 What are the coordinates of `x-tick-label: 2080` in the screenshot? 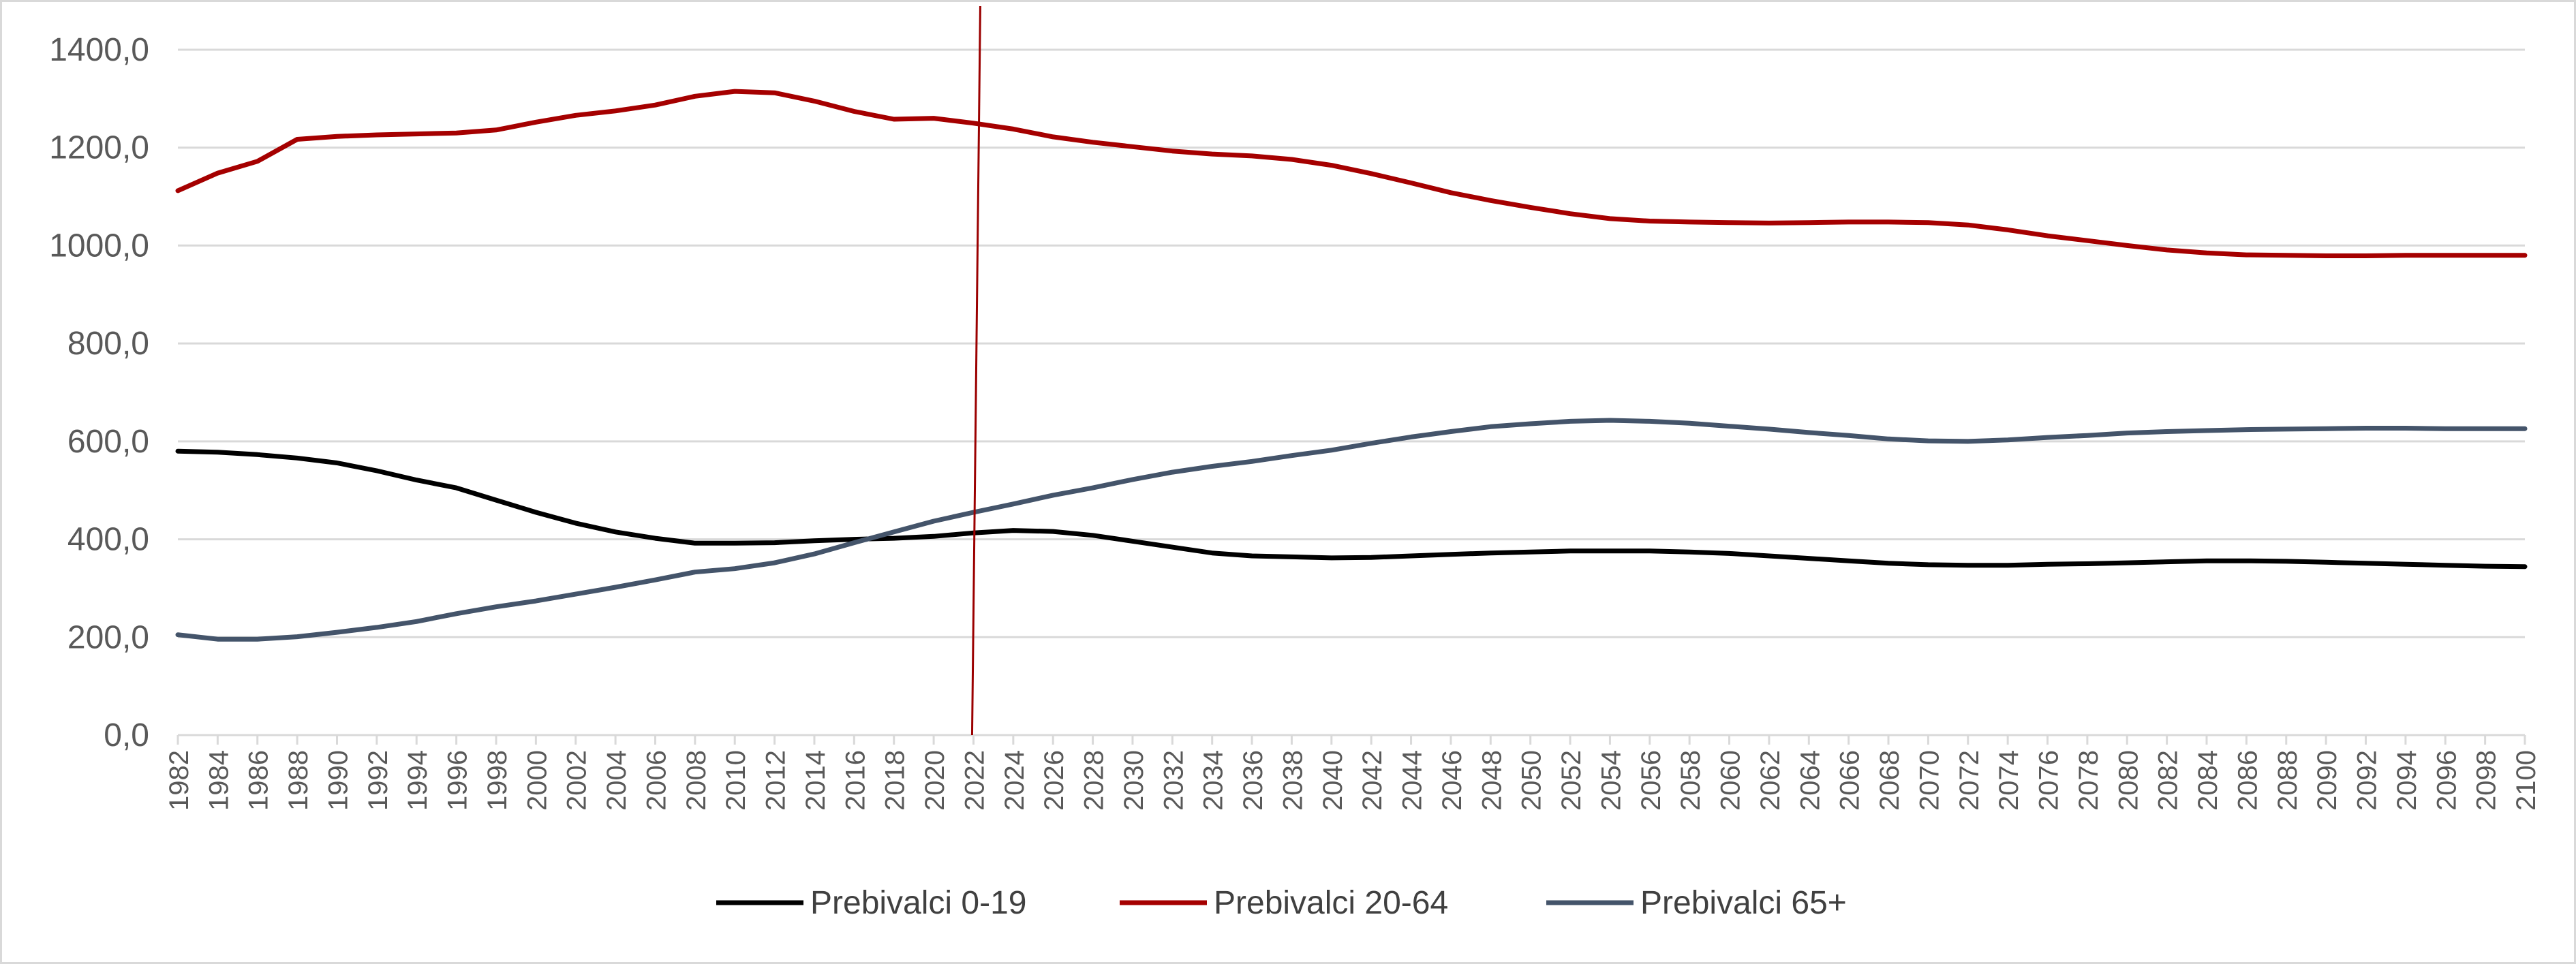 It's located at (2128, 780).